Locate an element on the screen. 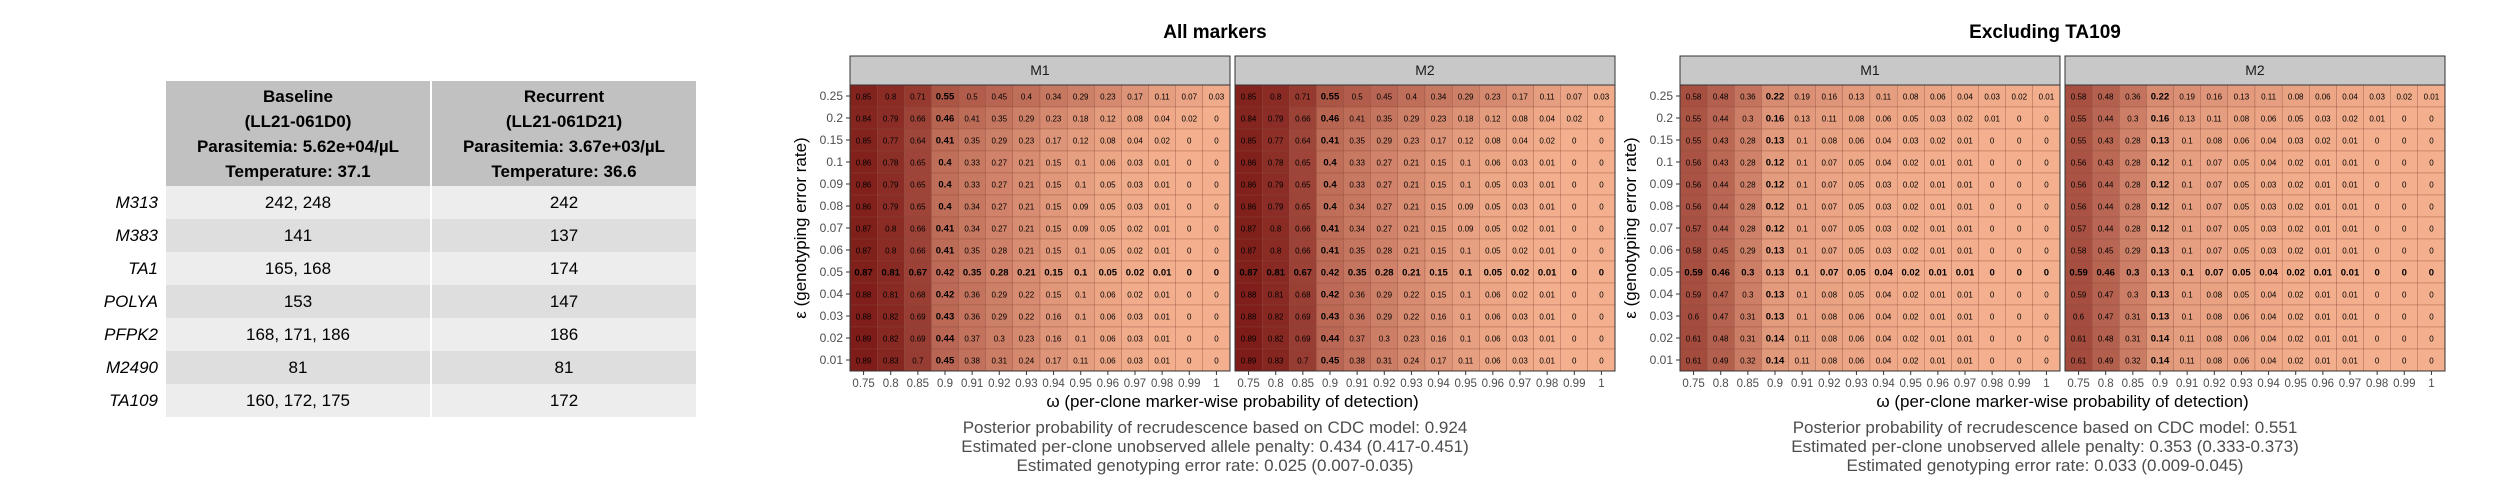 This screenshot has width=2500, height=500. table-row: M313 242, 248 242 is located at coordinates (395, 202).